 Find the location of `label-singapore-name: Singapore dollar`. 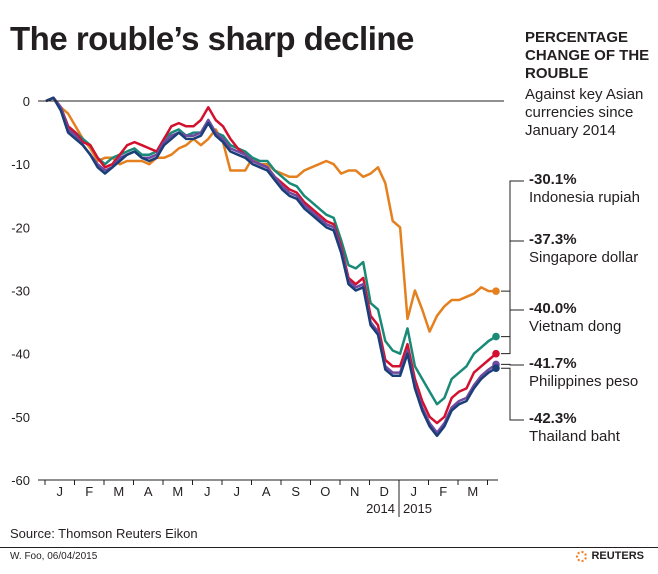

label-singapore-name: Singapore dollar is located at coordinates (584, 257).